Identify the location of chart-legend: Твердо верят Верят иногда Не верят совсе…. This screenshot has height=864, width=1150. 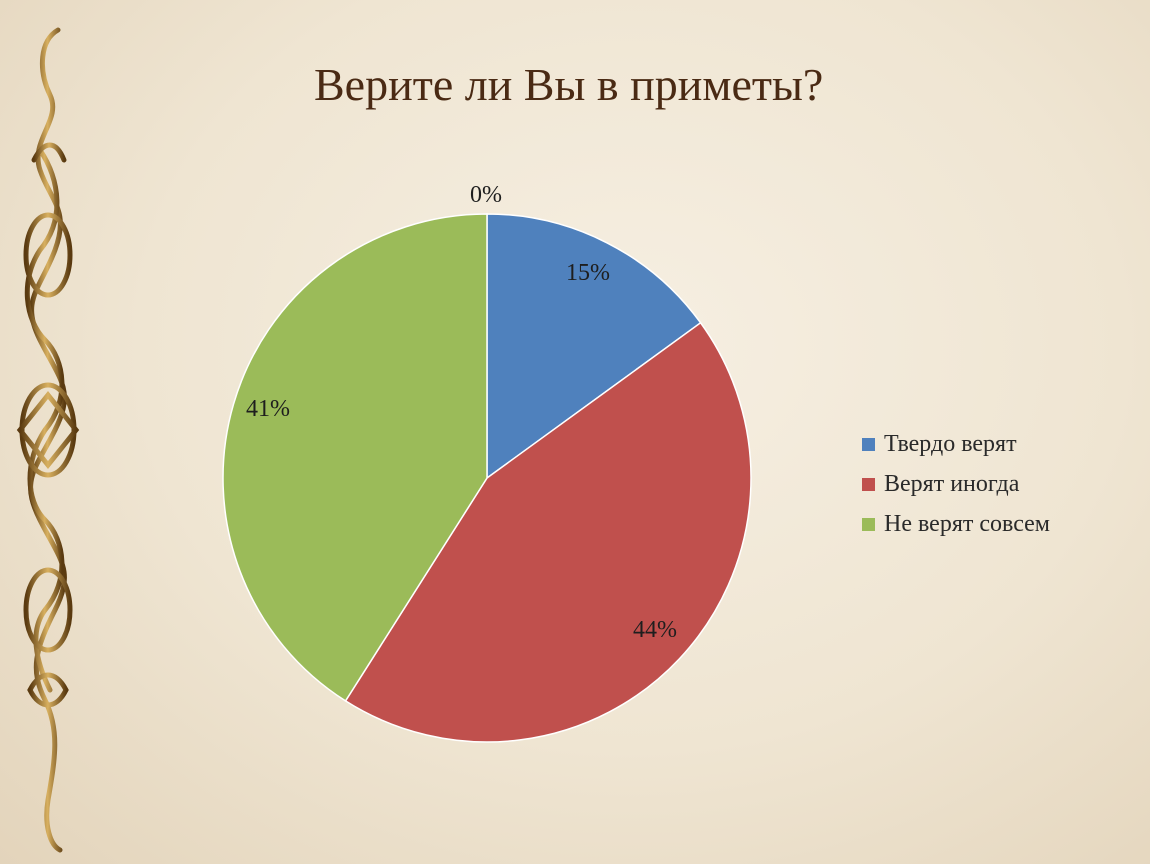
(956, 484).